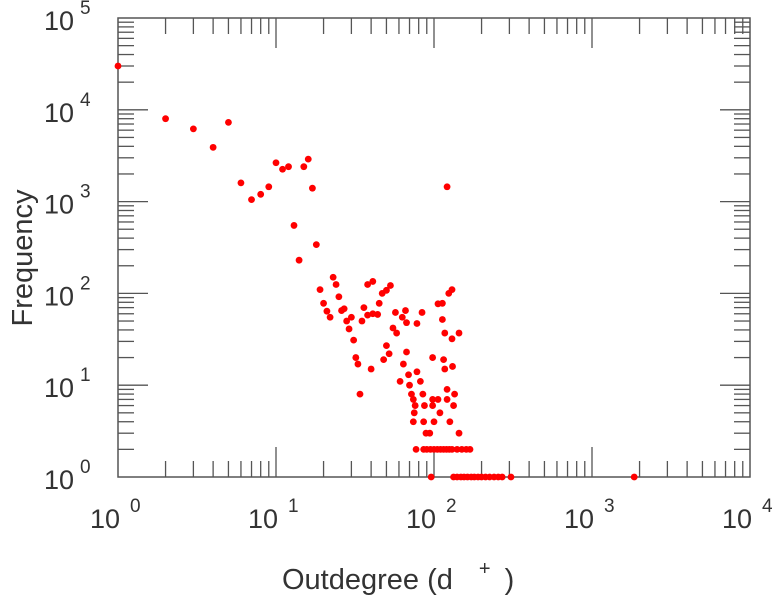  I want to click on y-tick-exponent: 1, so click(85, 375).